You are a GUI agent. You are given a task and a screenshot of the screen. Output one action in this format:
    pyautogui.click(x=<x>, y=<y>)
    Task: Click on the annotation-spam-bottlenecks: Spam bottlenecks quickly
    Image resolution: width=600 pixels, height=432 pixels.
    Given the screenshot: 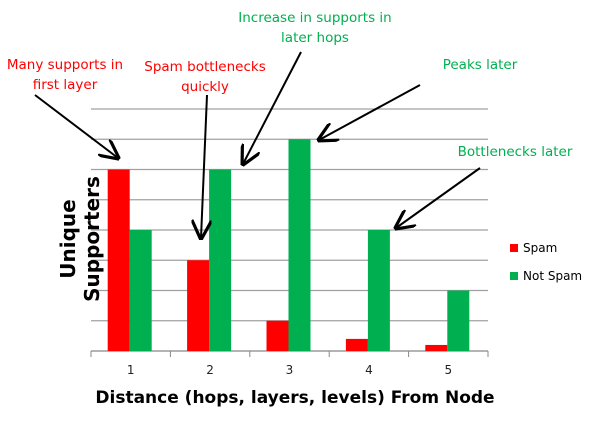 What is the action you would take?
    pyautogui.click(x=205, y=77)
    